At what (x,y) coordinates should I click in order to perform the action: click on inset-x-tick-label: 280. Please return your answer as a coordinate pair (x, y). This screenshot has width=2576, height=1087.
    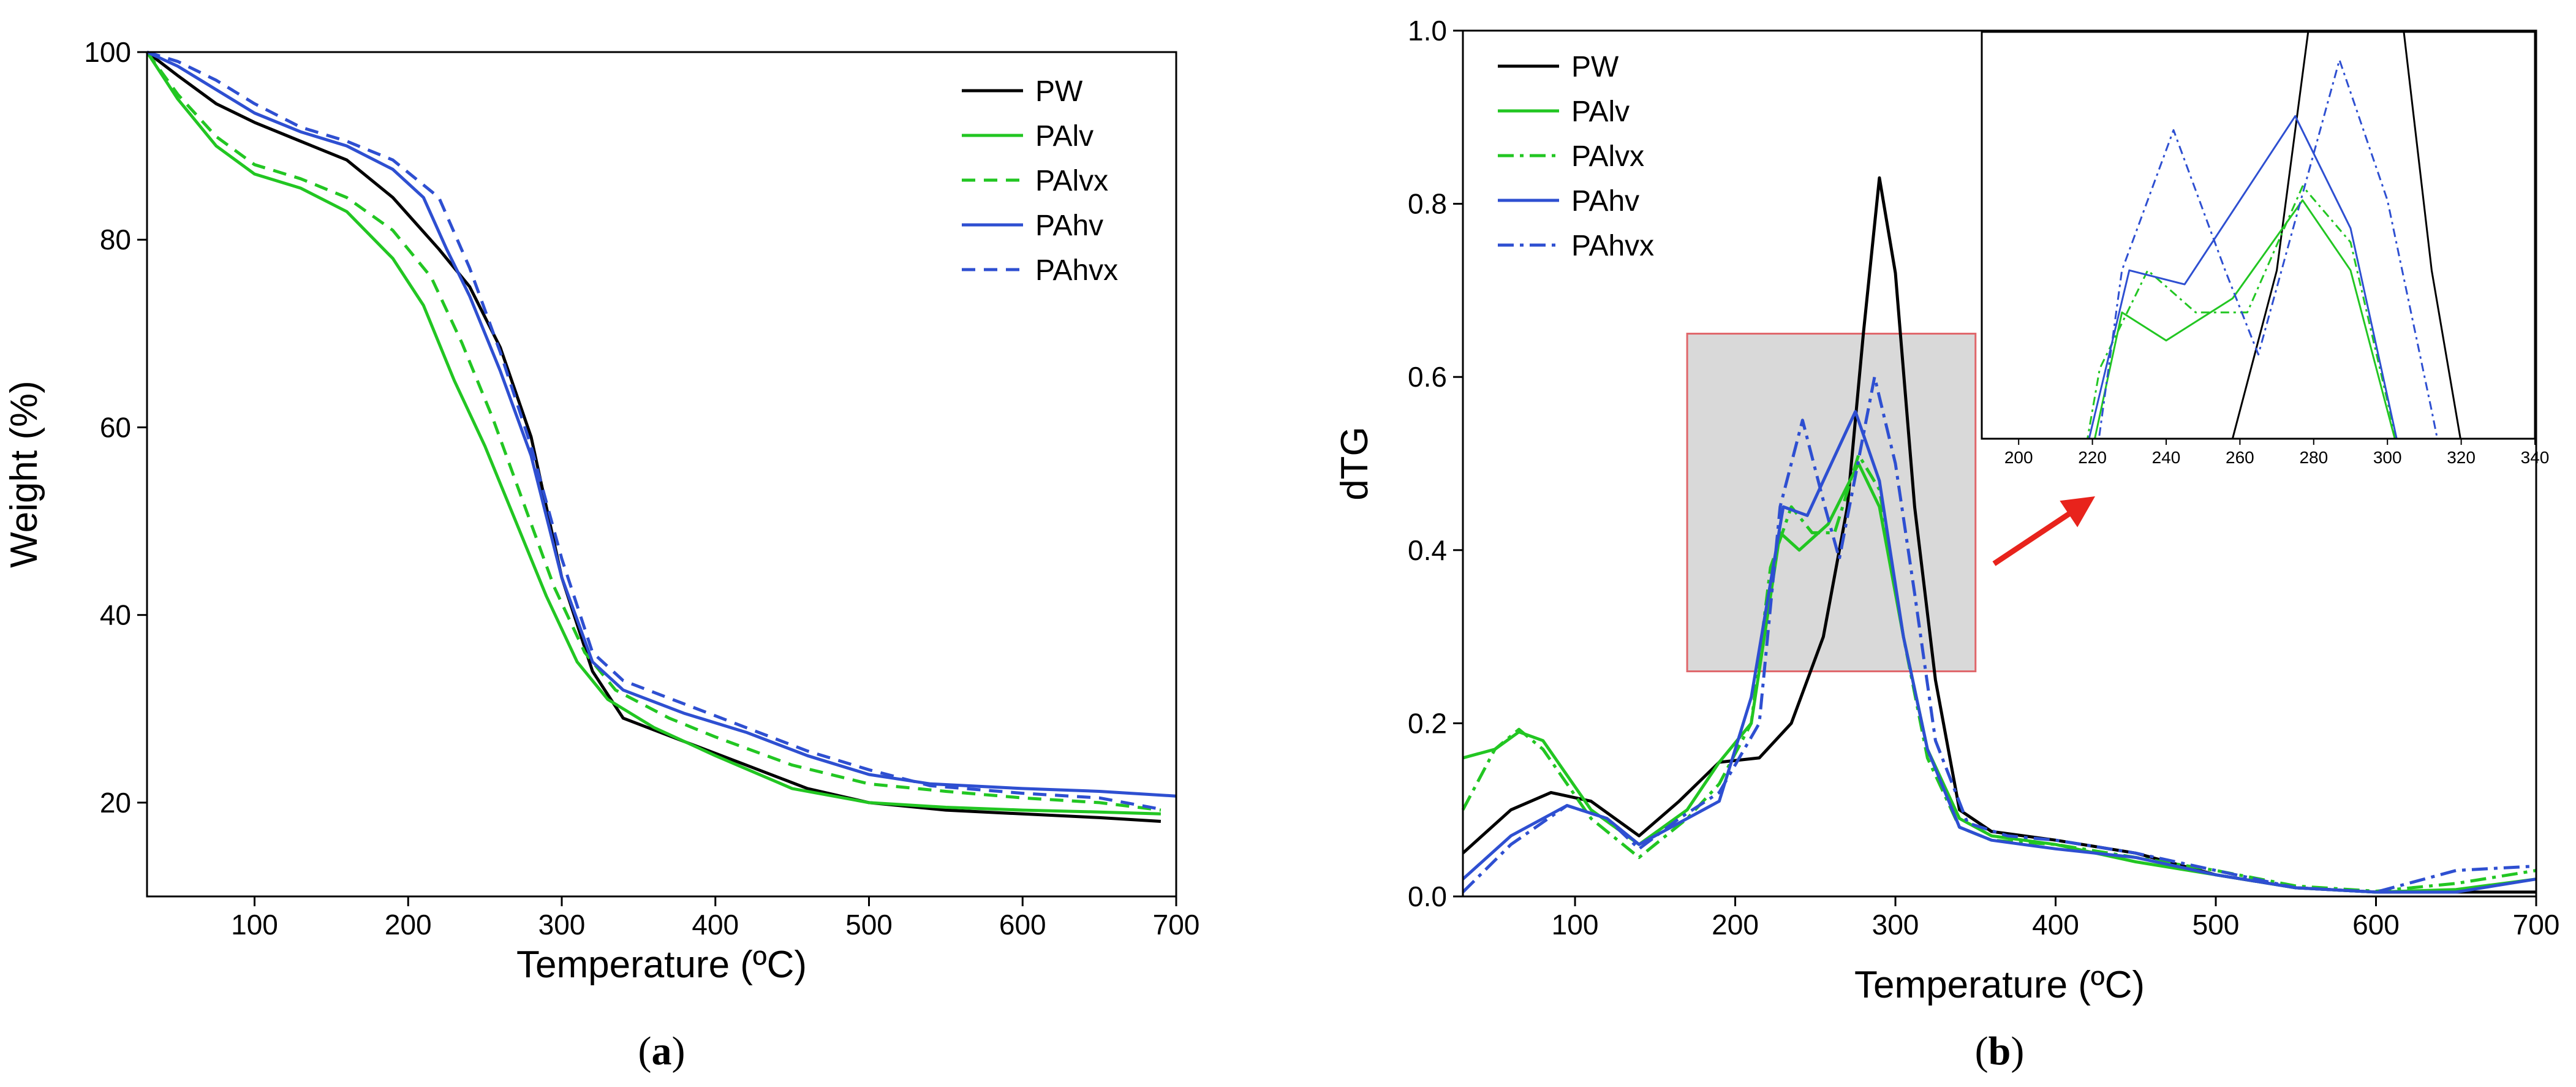
    Looking at the image, I should click on (2313, 457).